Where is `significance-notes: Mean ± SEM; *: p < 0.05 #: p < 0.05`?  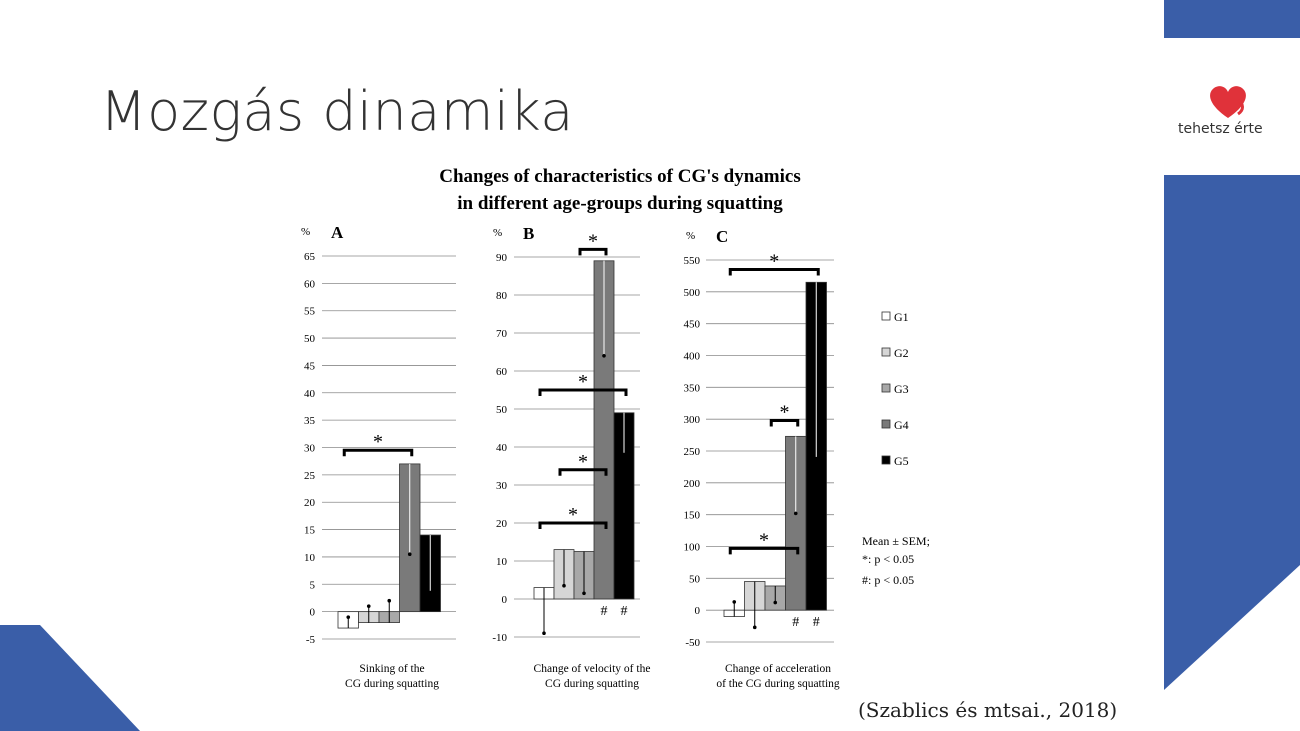 significance-notes: Mean ± SEM; *: p < 0.05 #: p < 0.05 is located at coordinates (896, 560).